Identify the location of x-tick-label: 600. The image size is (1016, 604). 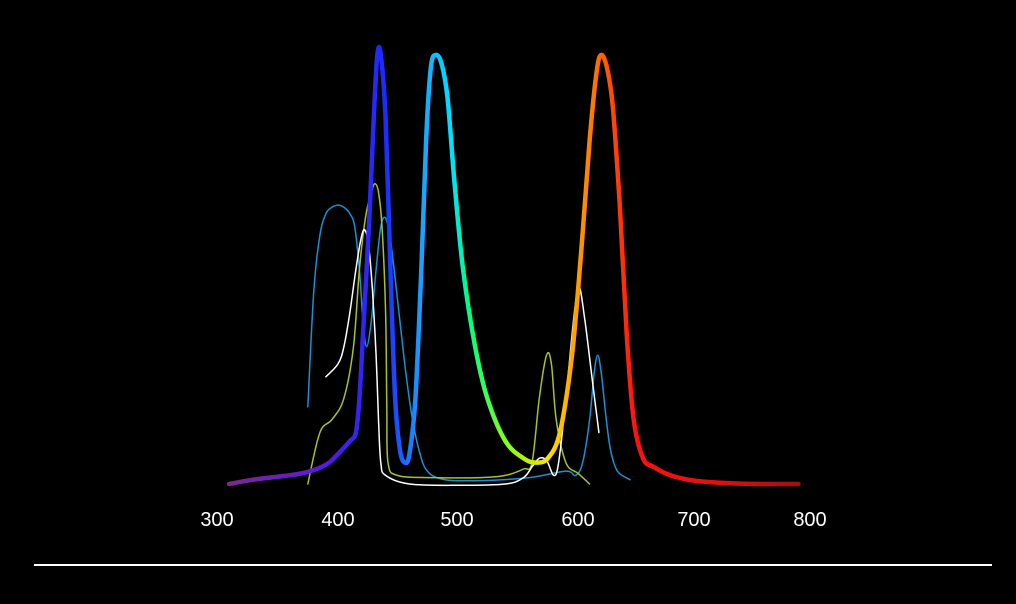
(577, 520).